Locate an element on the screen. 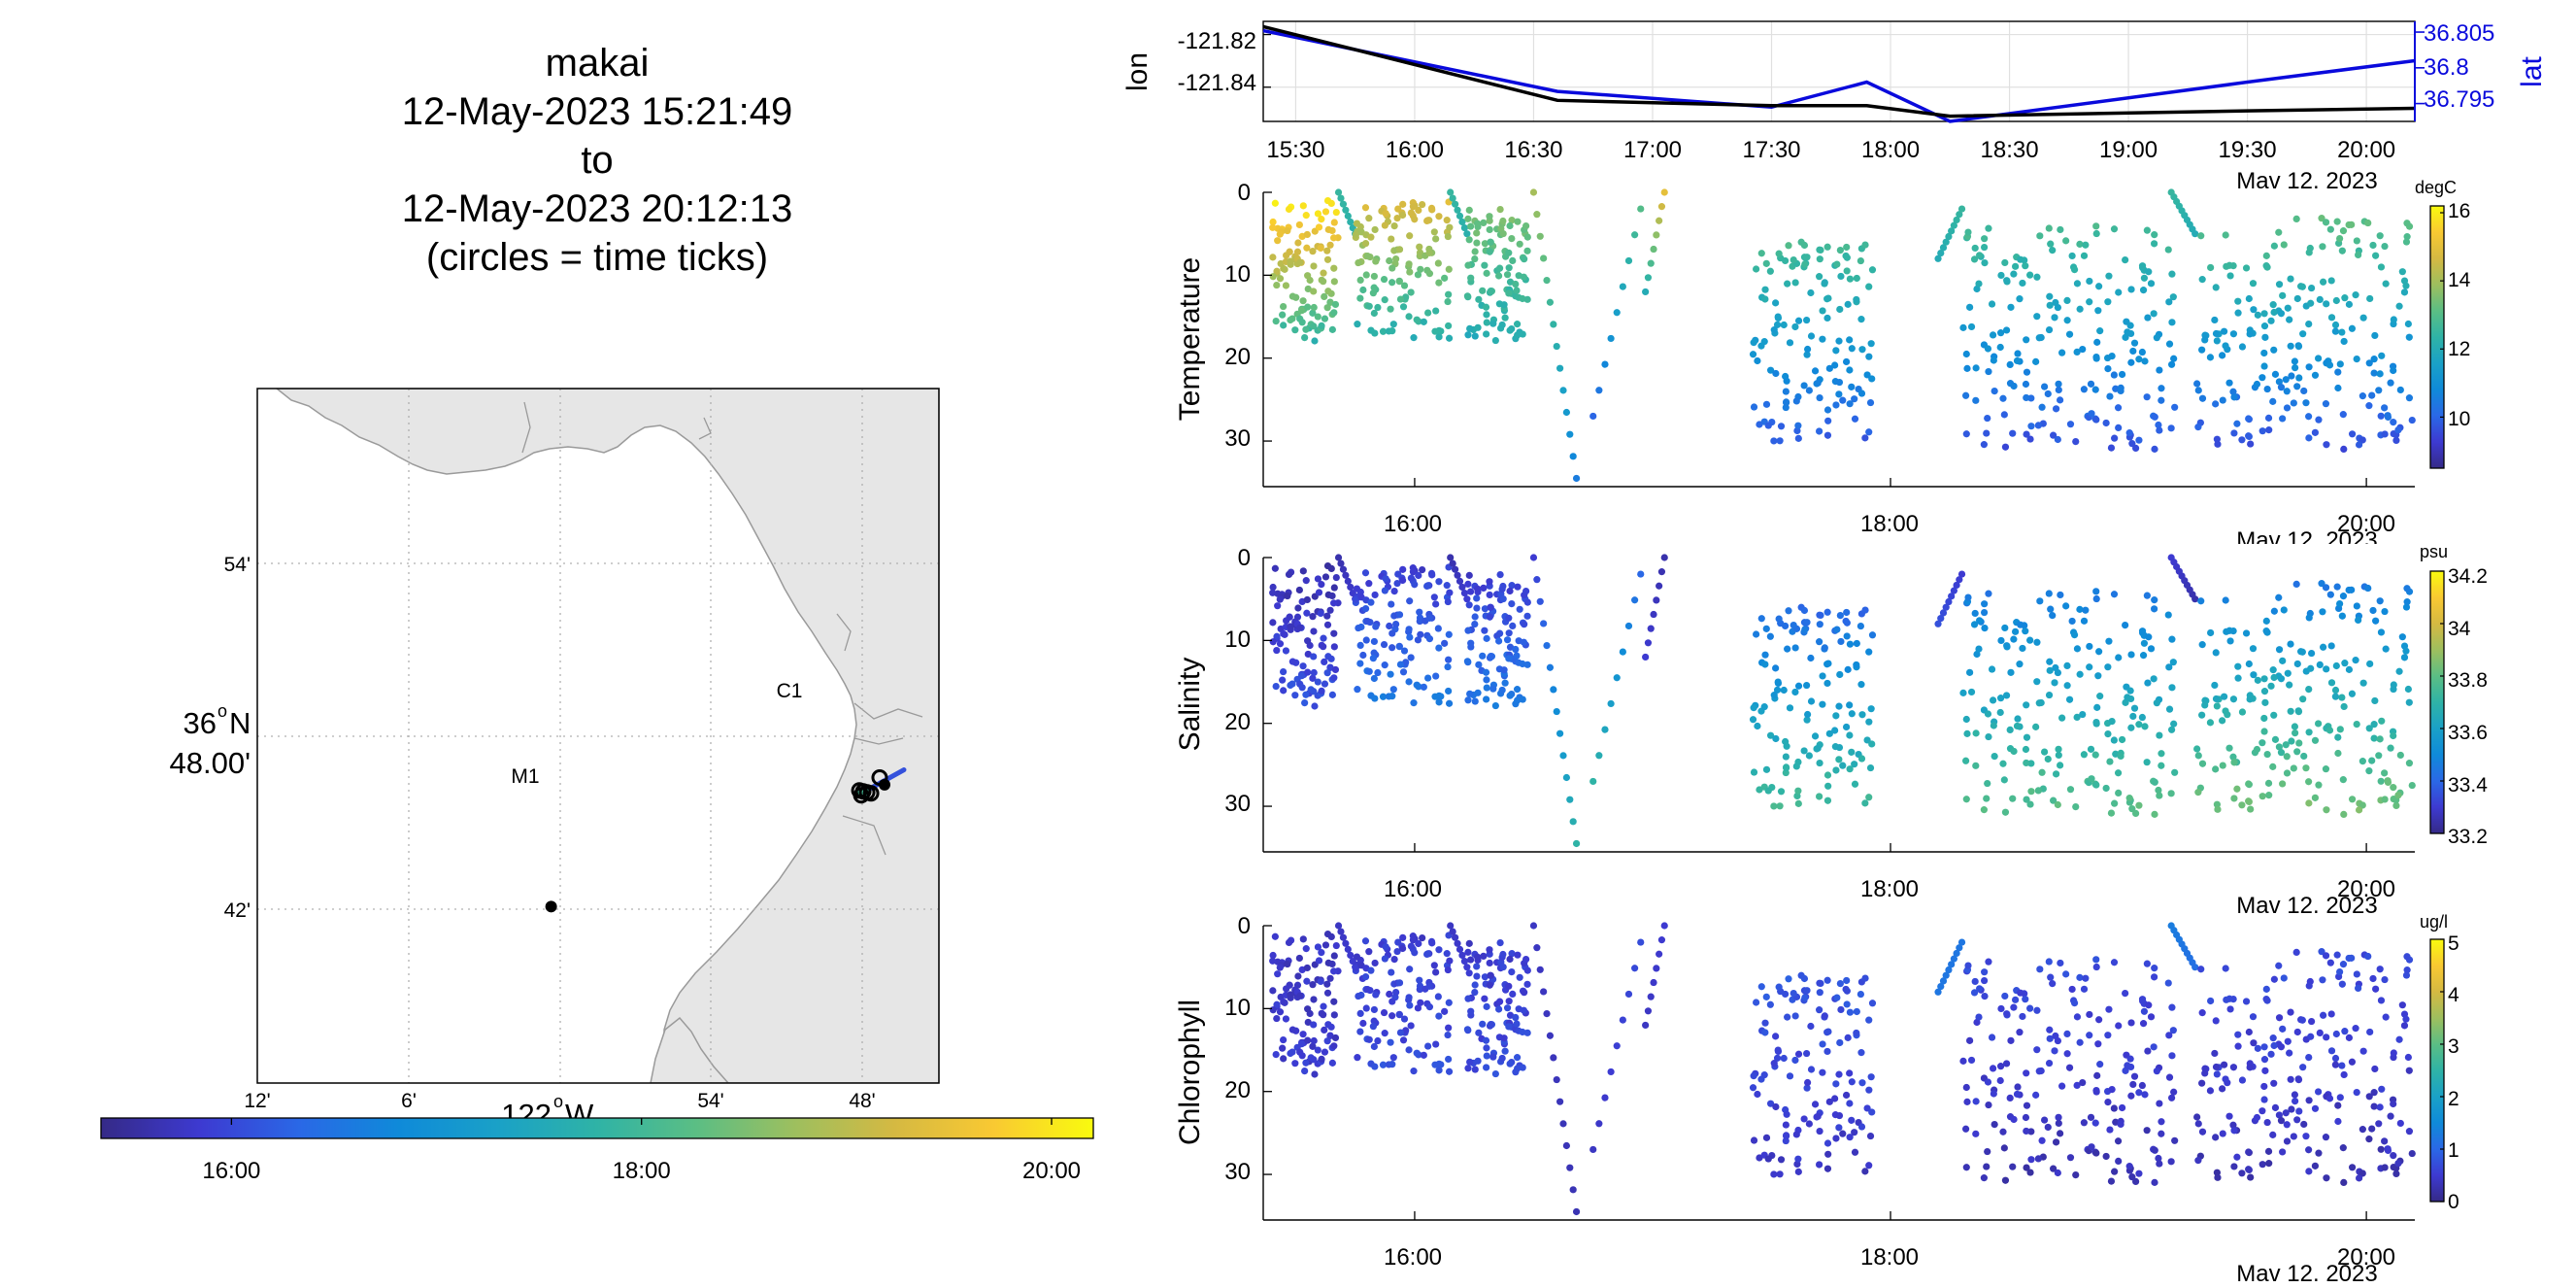 Image resolution: width=2576 pixels, height=1288 pixels. map-track-layer is located at coordinates (726, 840).